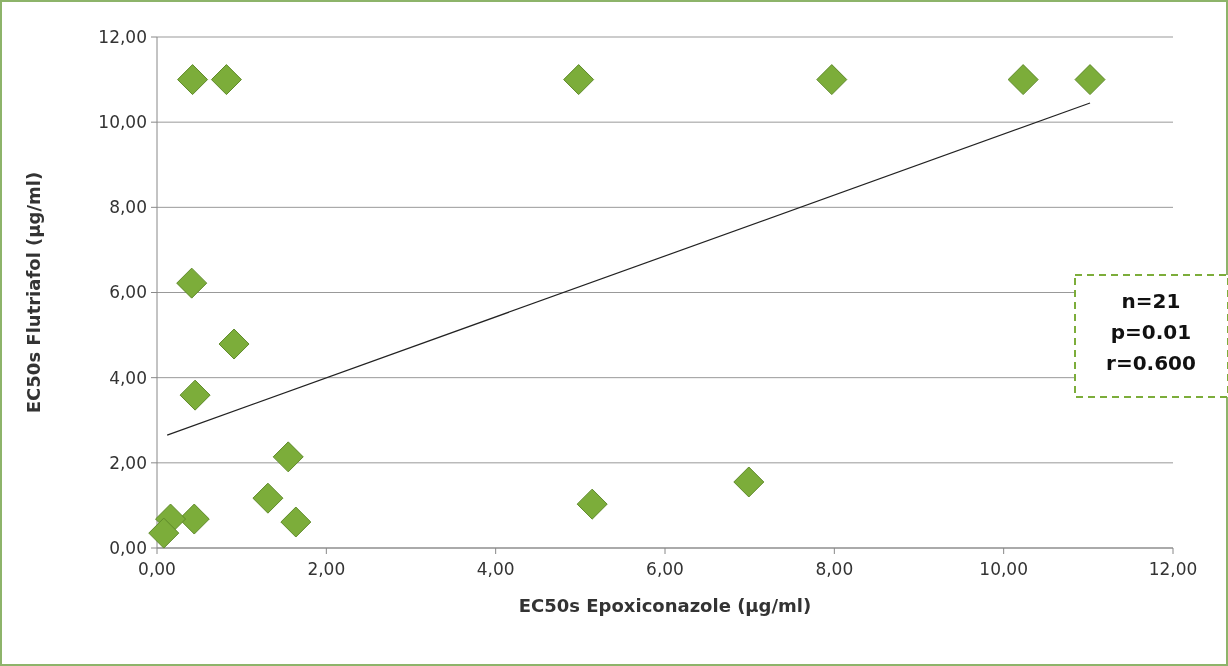 The width and height of the screenshot is (1228, 666). What do you see at coordinates (326, 569) in the screenshot?
I see `x-tick-label: 2,00` at bounding box center [326, 569].